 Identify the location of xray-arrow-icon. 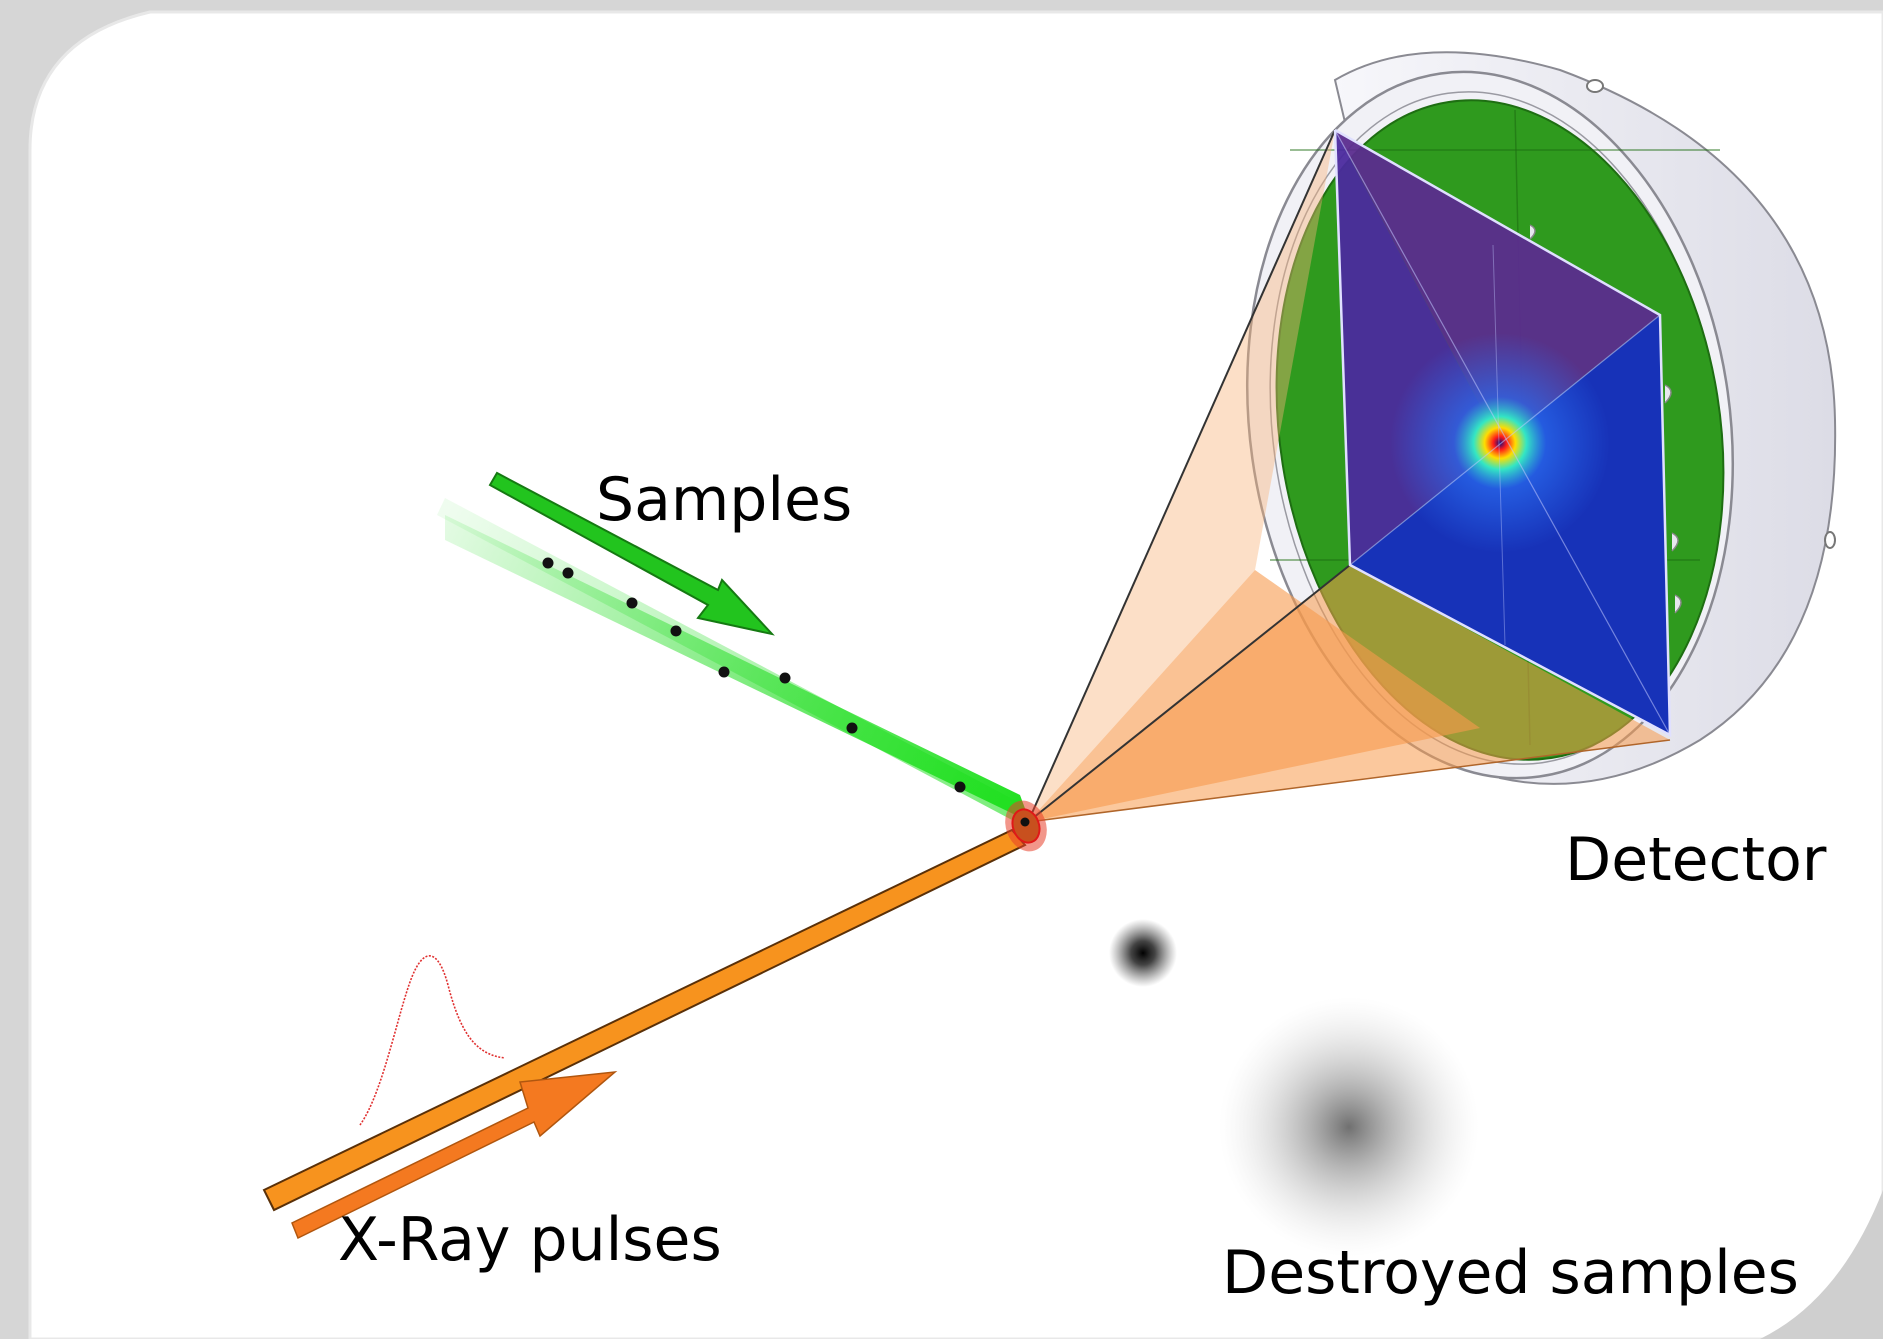
(454, 1155).